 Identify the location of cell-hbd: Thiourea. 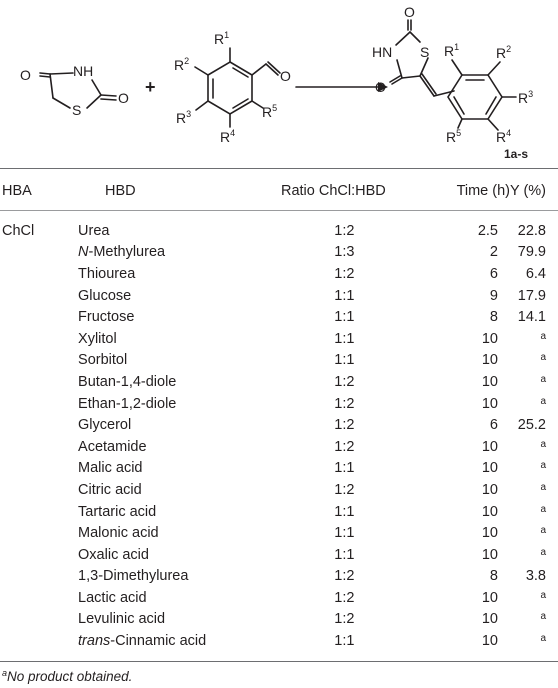
(160, 274).